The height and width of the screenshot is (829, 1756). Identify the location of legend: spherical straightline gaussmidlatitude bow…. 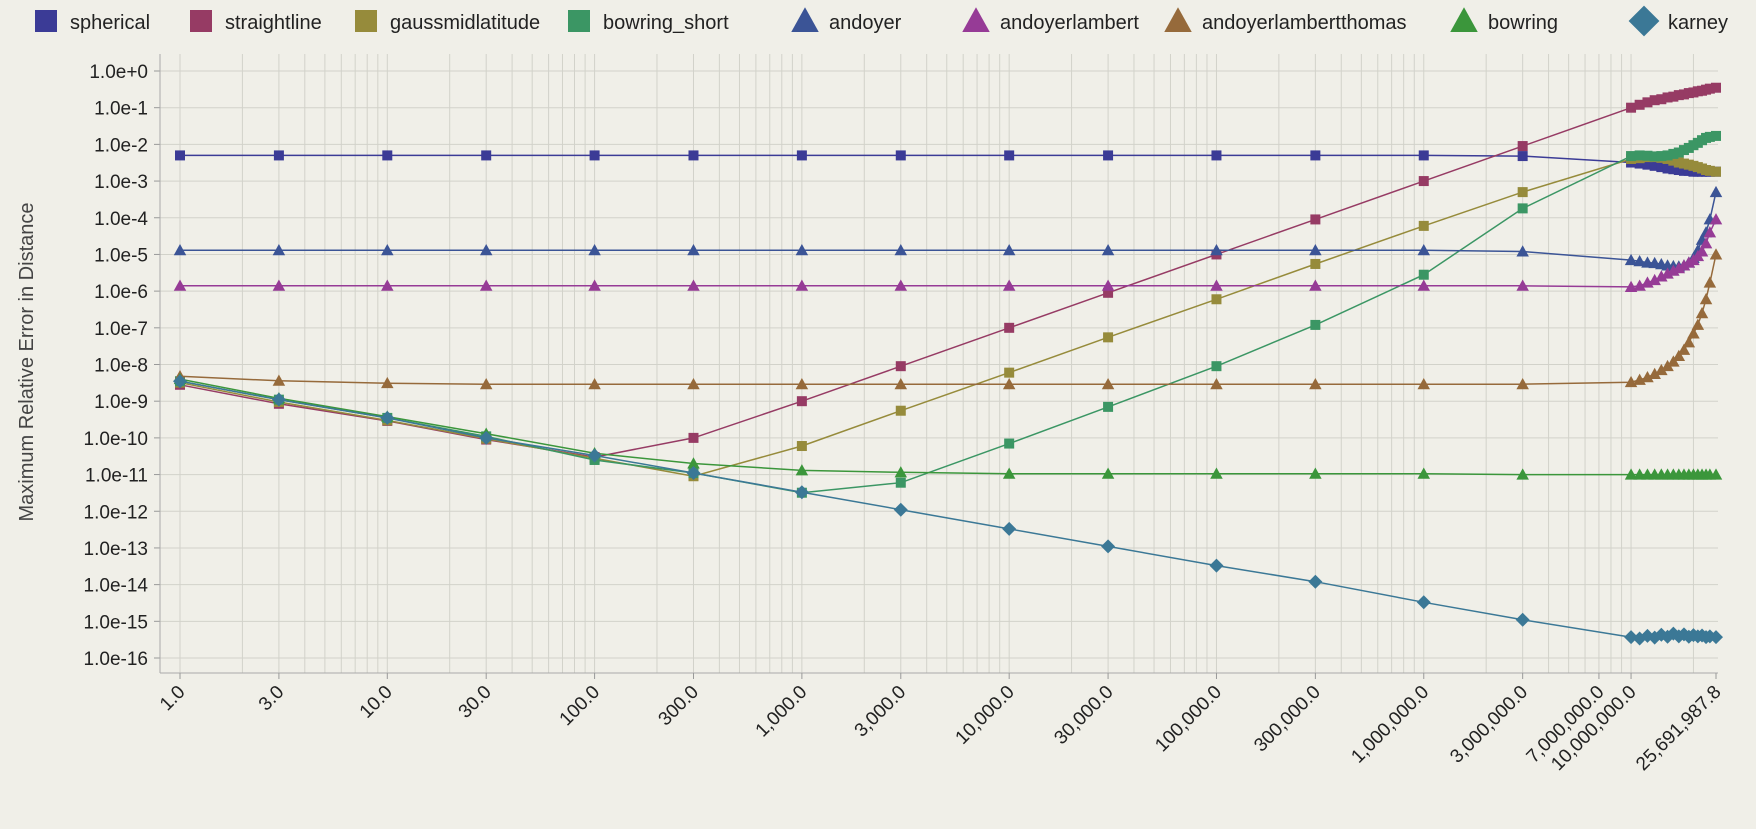
(881, 21).